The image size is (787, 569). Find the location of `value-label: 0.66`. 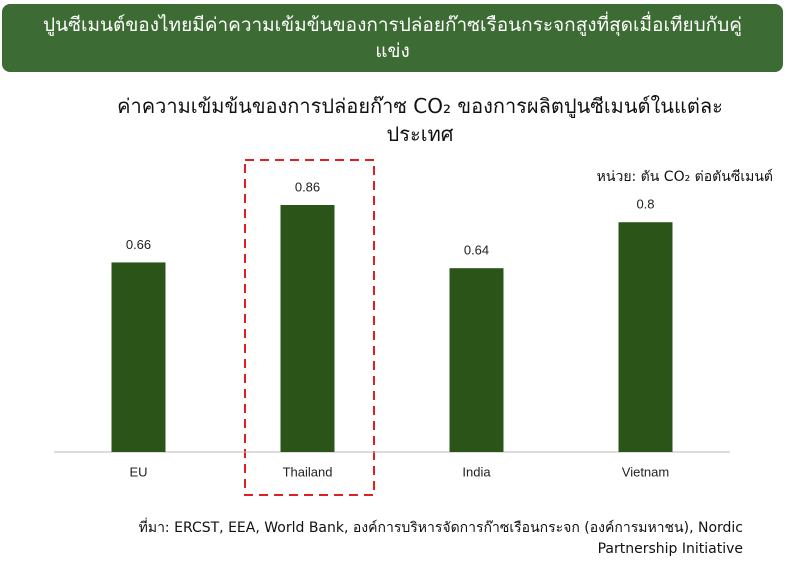

value-label: 0.66 is located at coordinates (138, 244).